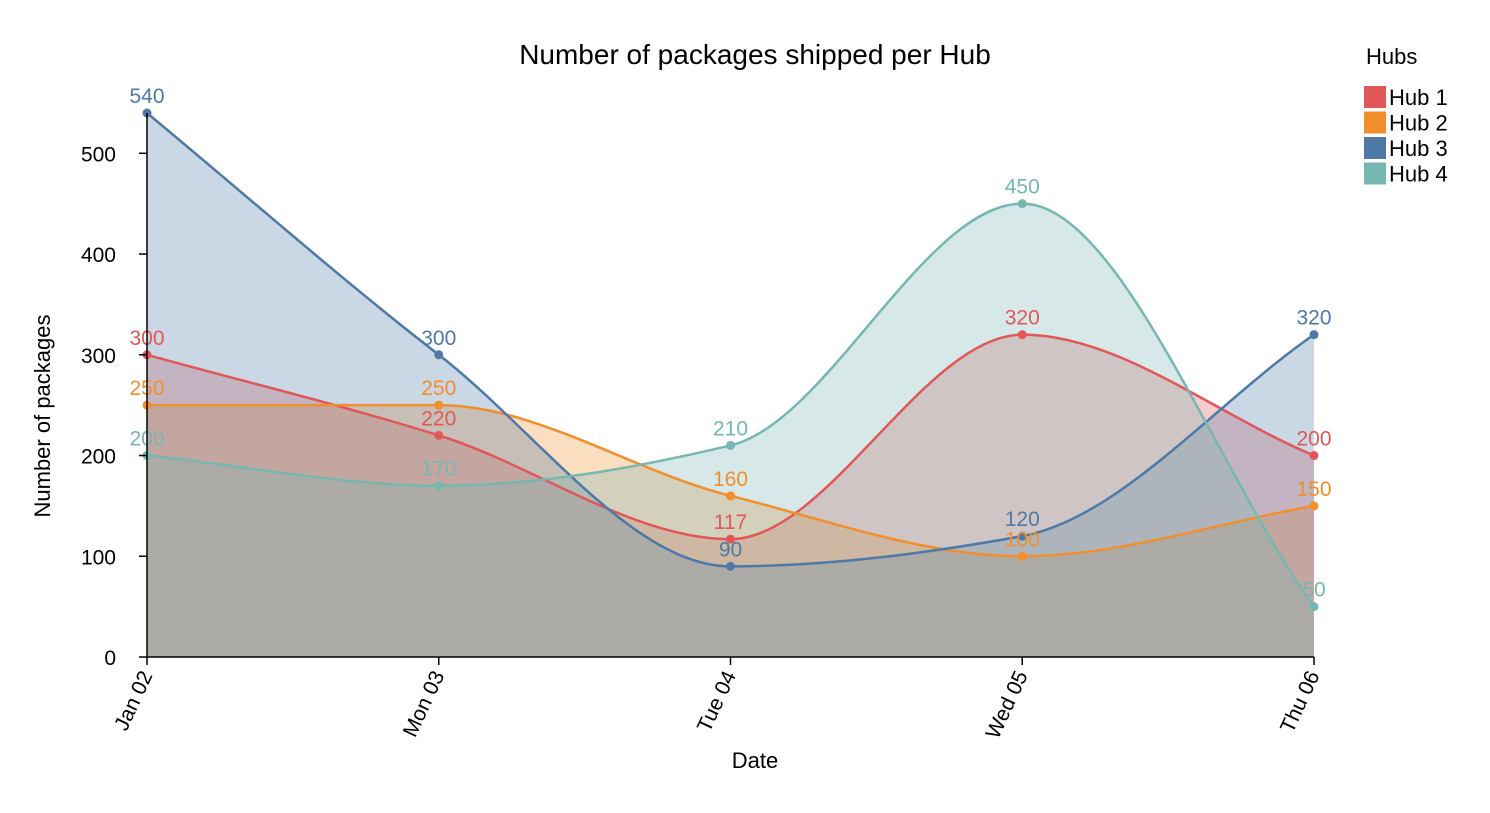 This screenshot has width=1490, height=813. I want to click on y-tick-label: 0, so click(110, 658).